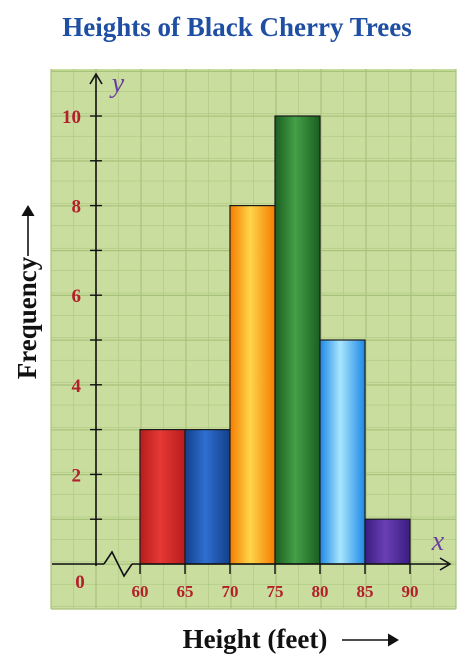 The height and width of the screenshot is (664, 474). Describe the element at coordinates (117, 83) in the screenshot. I see `y-axis-letter: y` at that location.